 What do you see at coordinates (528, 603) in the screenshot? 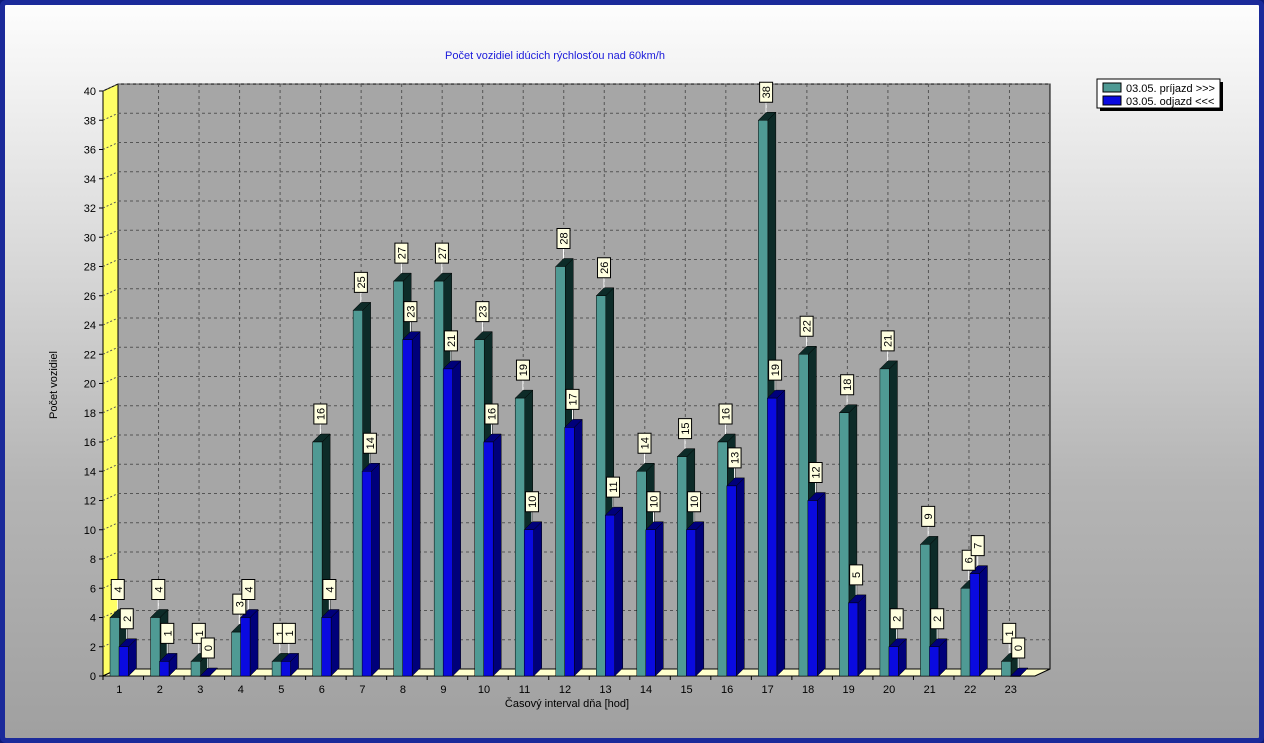
I see `bar-odjazd-11-front` at bounding box center [528, 603].